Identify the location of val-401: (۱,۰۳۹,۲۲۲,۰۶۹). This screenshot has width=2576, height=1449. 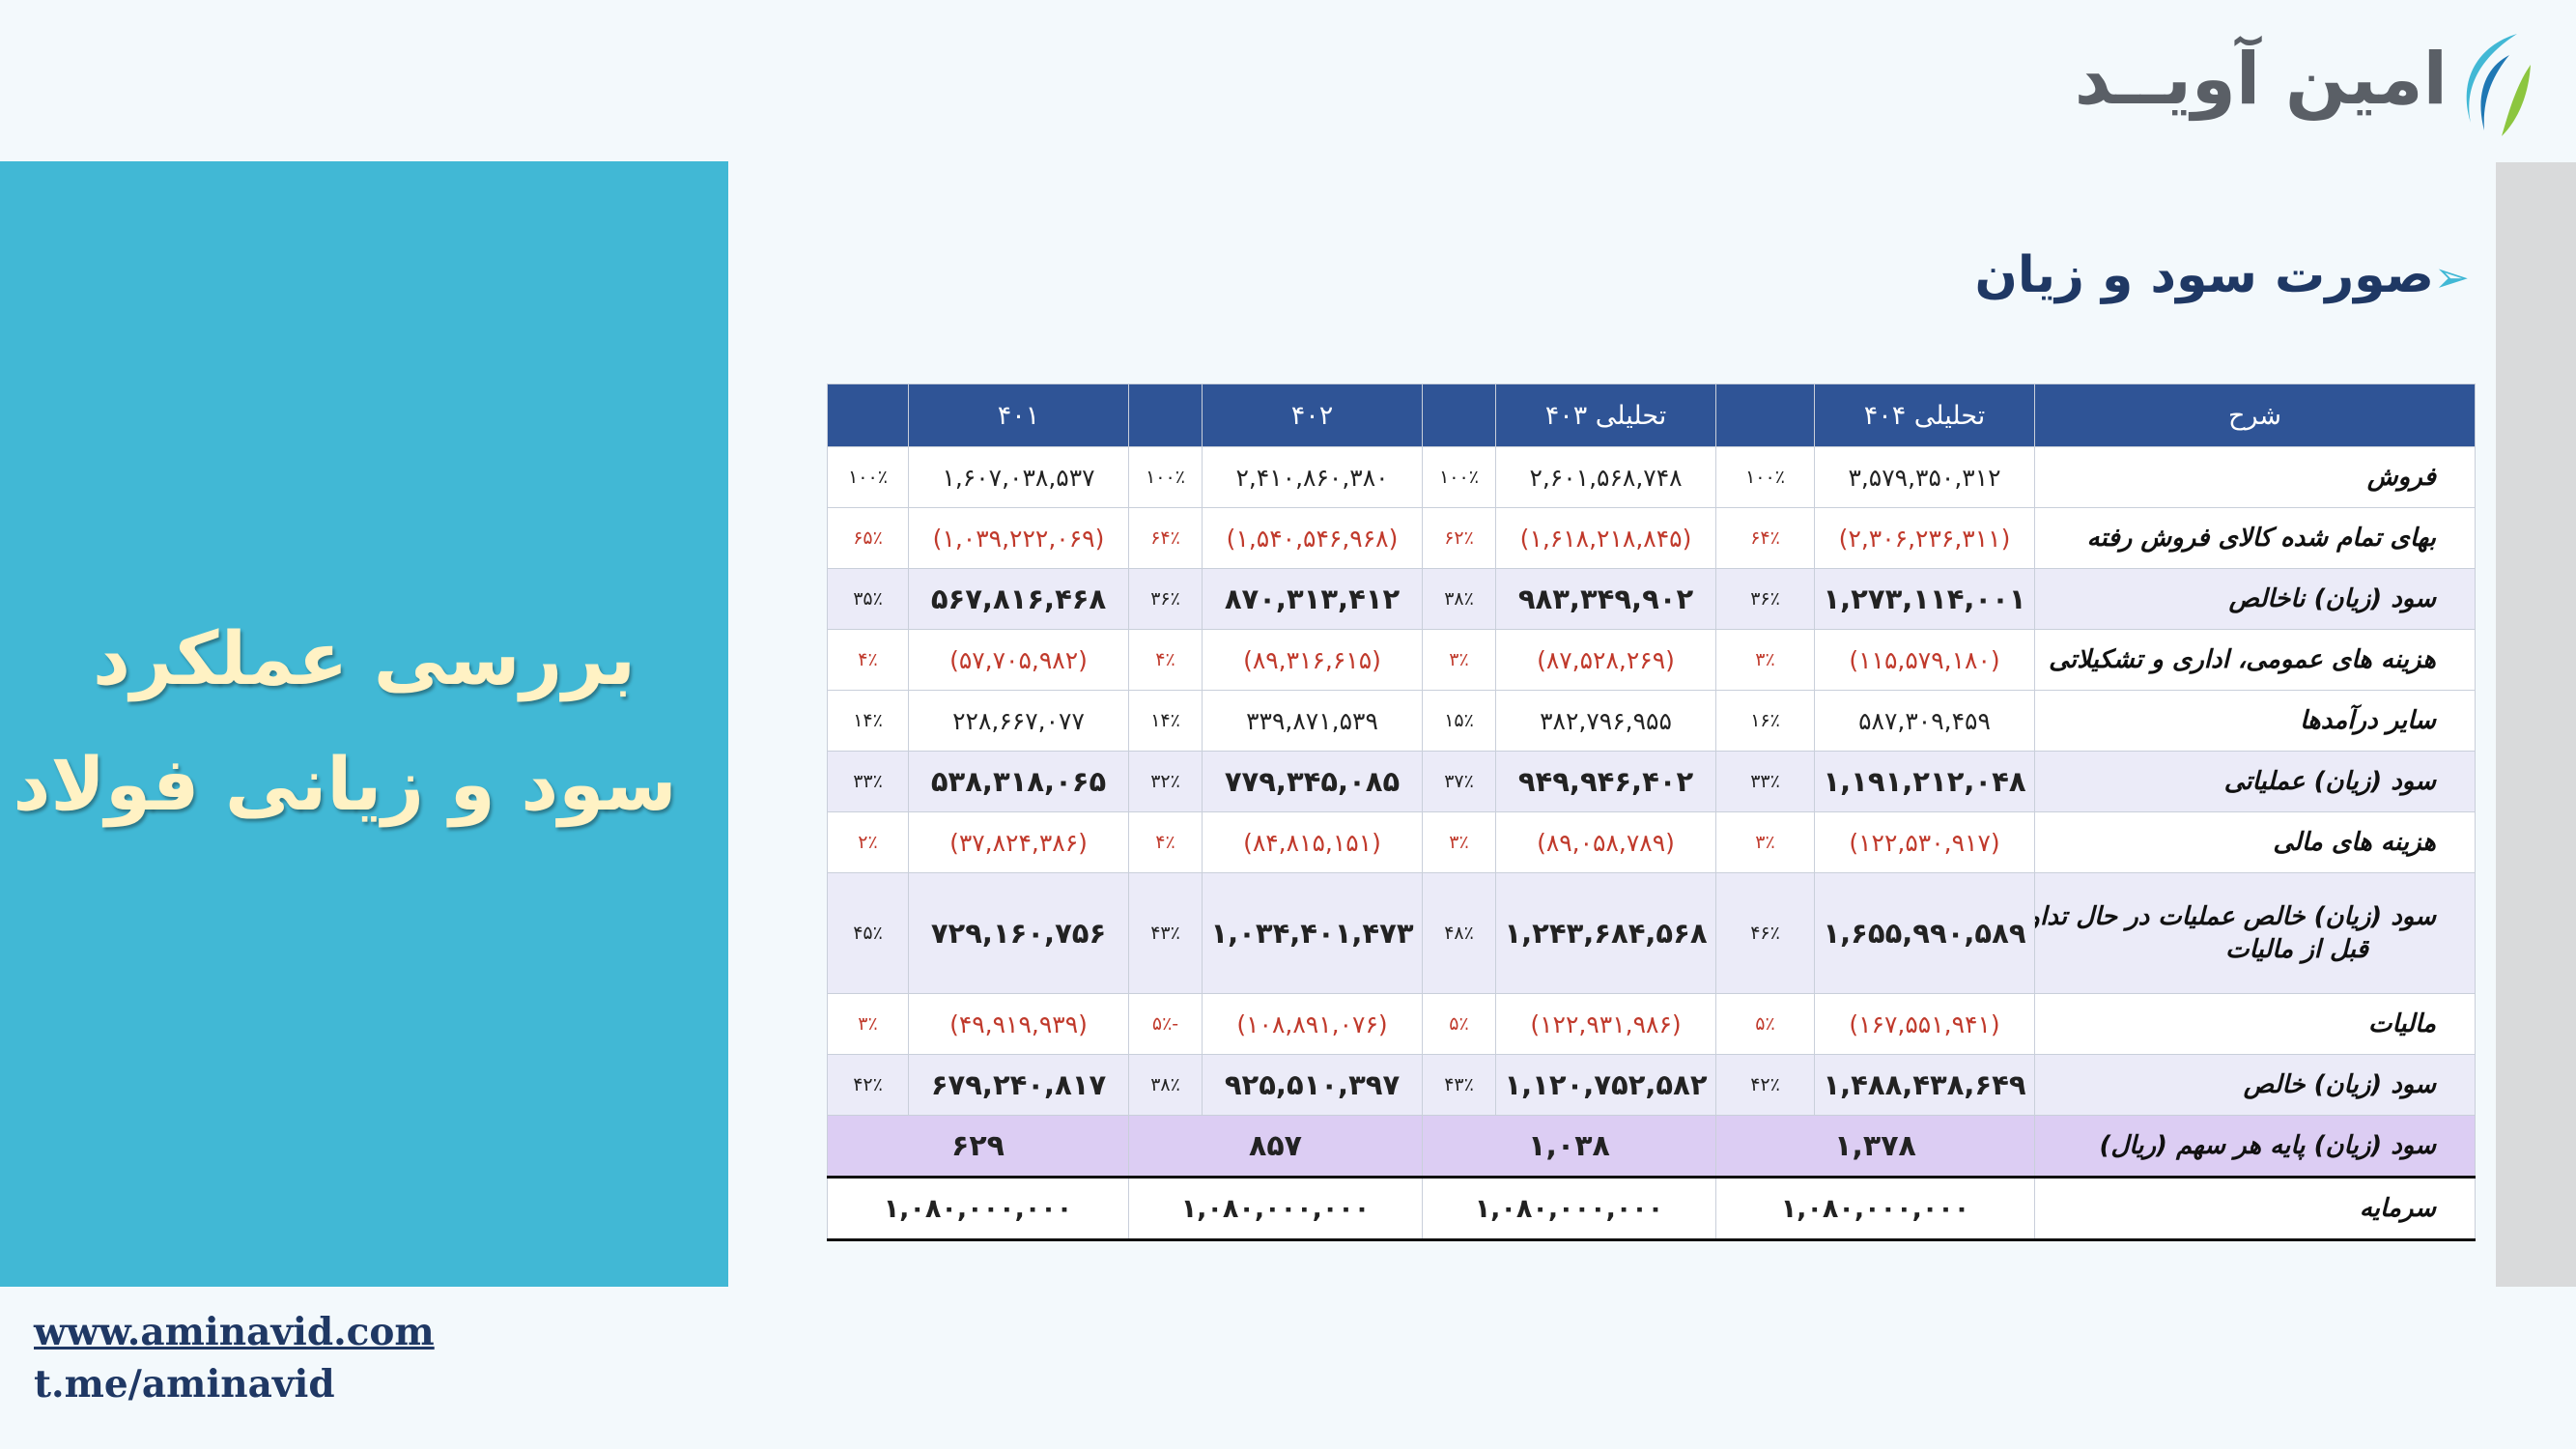
(1019, 538).